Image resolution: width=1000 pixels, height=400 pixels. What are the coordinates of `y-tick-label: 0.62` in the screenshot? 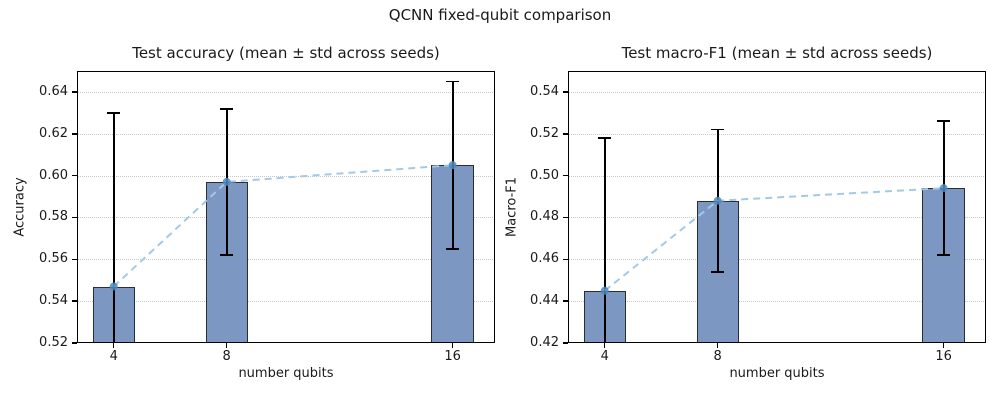 It's located at (53, 133).